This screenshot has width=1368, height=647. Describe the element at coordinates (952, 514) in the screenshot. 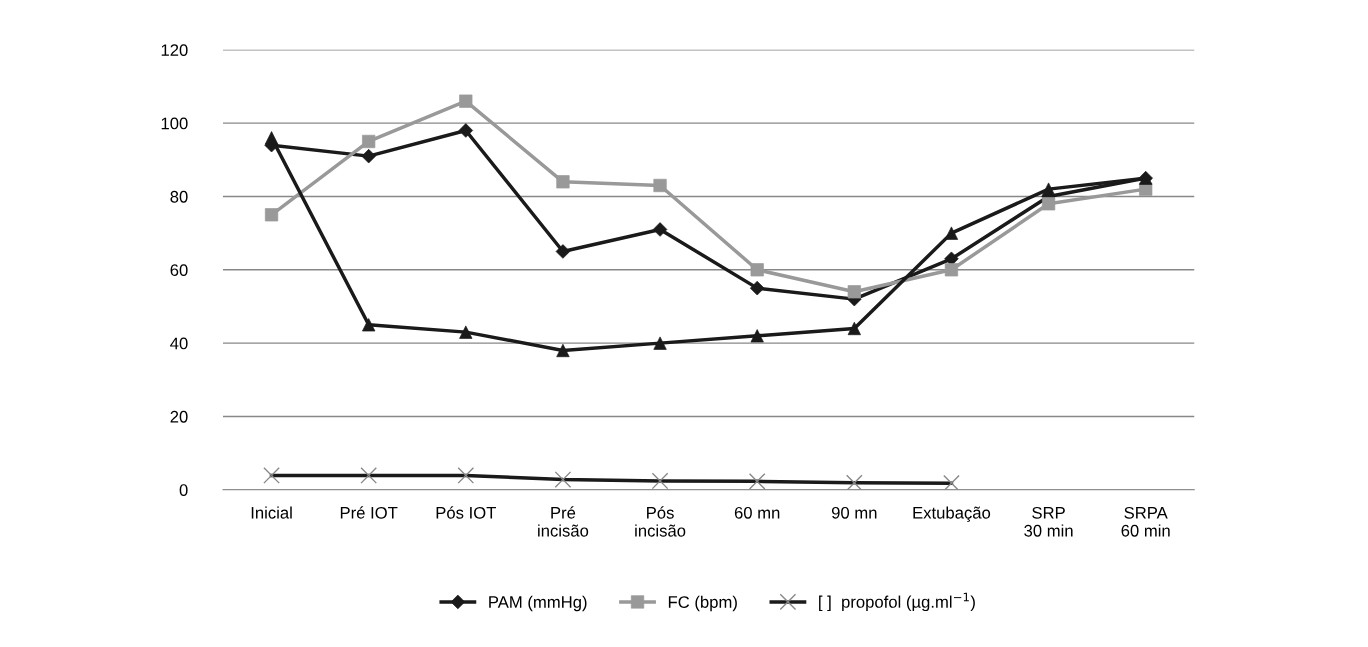

I see `x-tick-label: Extubação` at that location.